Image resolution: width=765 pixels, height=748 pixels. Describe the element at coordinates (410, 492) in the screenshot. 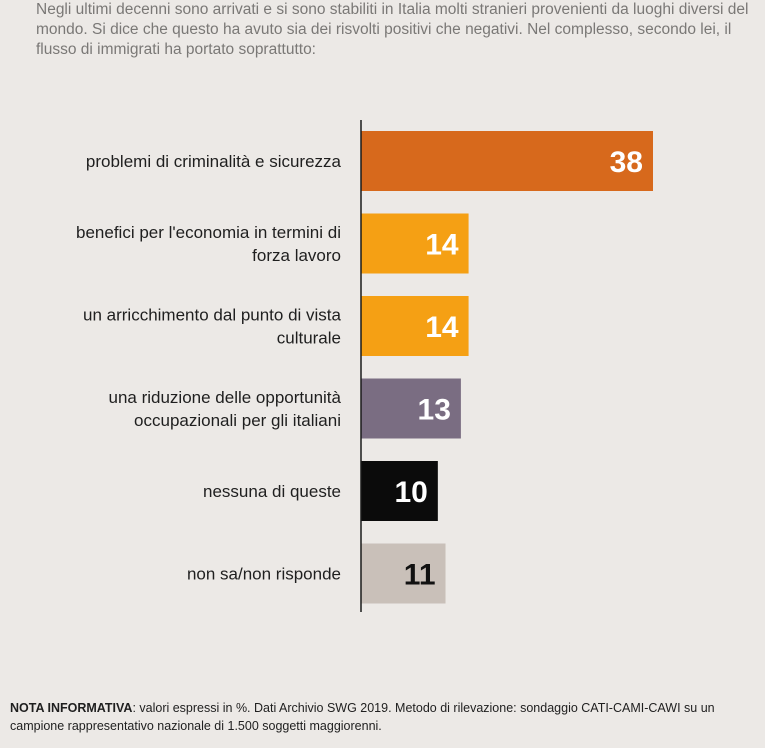

I see `value-label-5: 10` at that location.